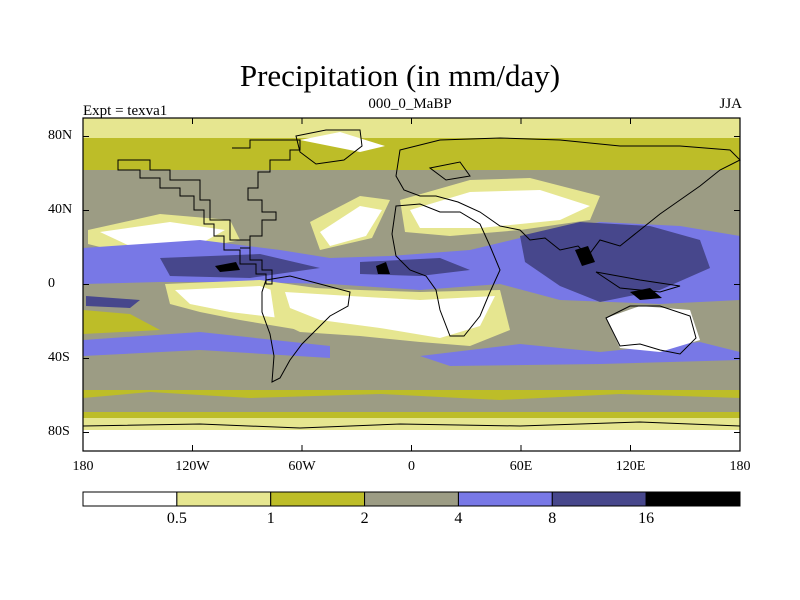 The image size is (800, 600). What do you see at coordinates (411, 466) in the screenshot?
I see `x-tick-label: 0` at bounding box center [411, 466].